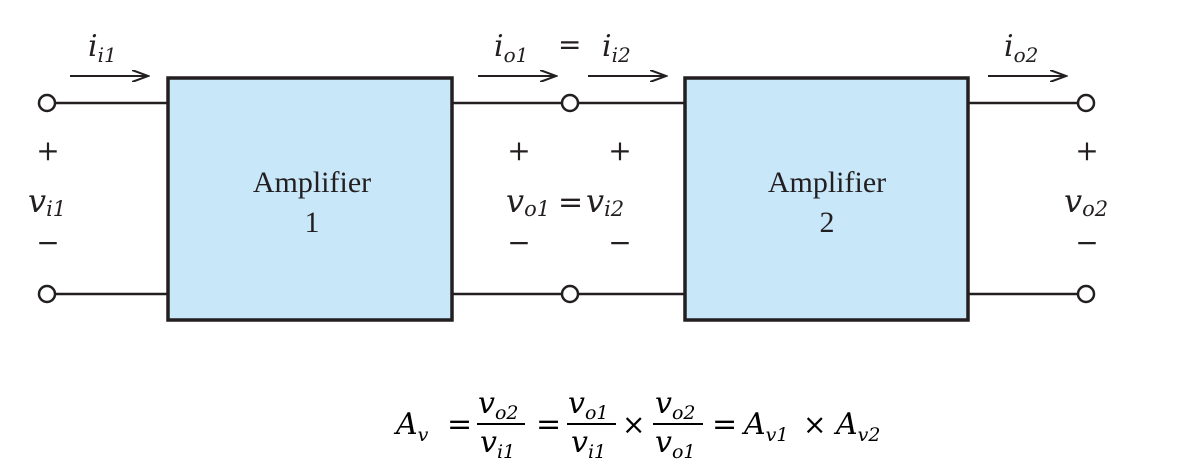 The width and height of the screenshot is (1202, 469). Describe the element at coordinates (47, 201) in the screenshot. I see `input-voltage-label: vi1` at that location.